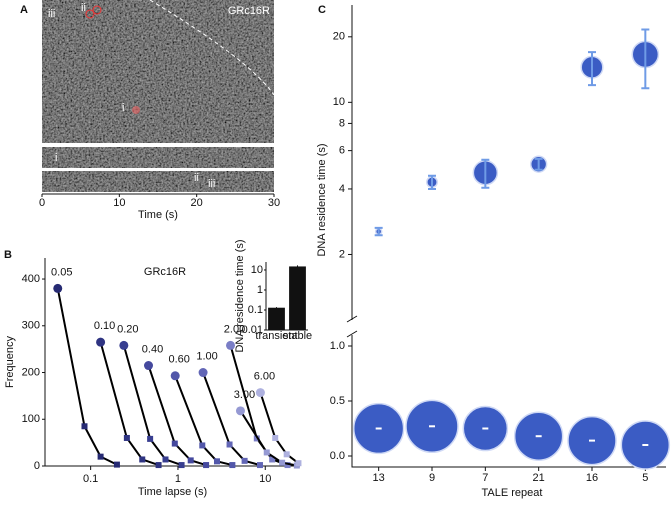 This screenshot has height=507, width=672. I want to click on series-label: 3.00, so click(244, 395).